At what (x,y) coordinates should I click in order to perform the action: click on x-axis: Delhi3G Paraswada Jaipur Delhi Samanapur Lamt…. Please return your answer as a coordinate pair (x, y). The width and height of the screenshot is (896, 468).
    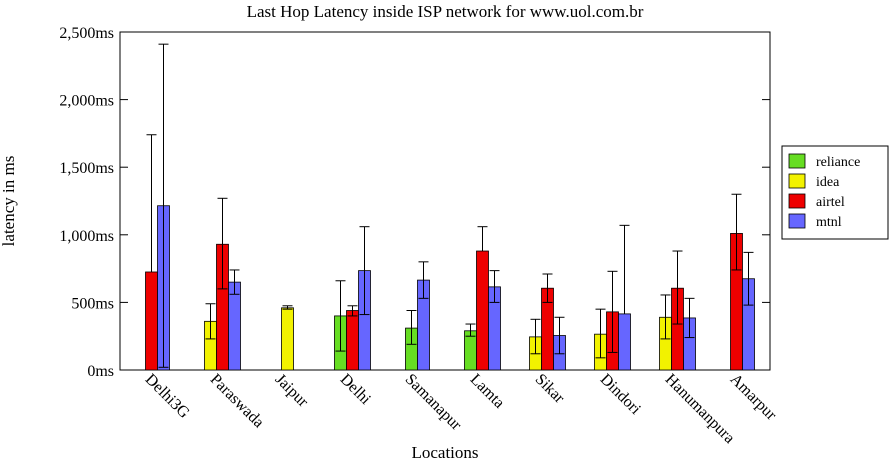
    Looking at the image, I should click on (461, 409).